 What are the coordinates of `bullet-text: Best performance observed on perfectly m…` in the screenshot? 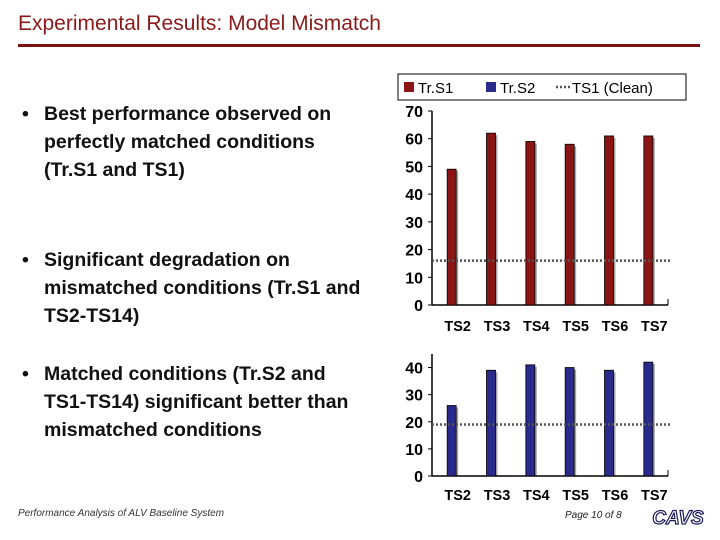 It's located at (188, 142).